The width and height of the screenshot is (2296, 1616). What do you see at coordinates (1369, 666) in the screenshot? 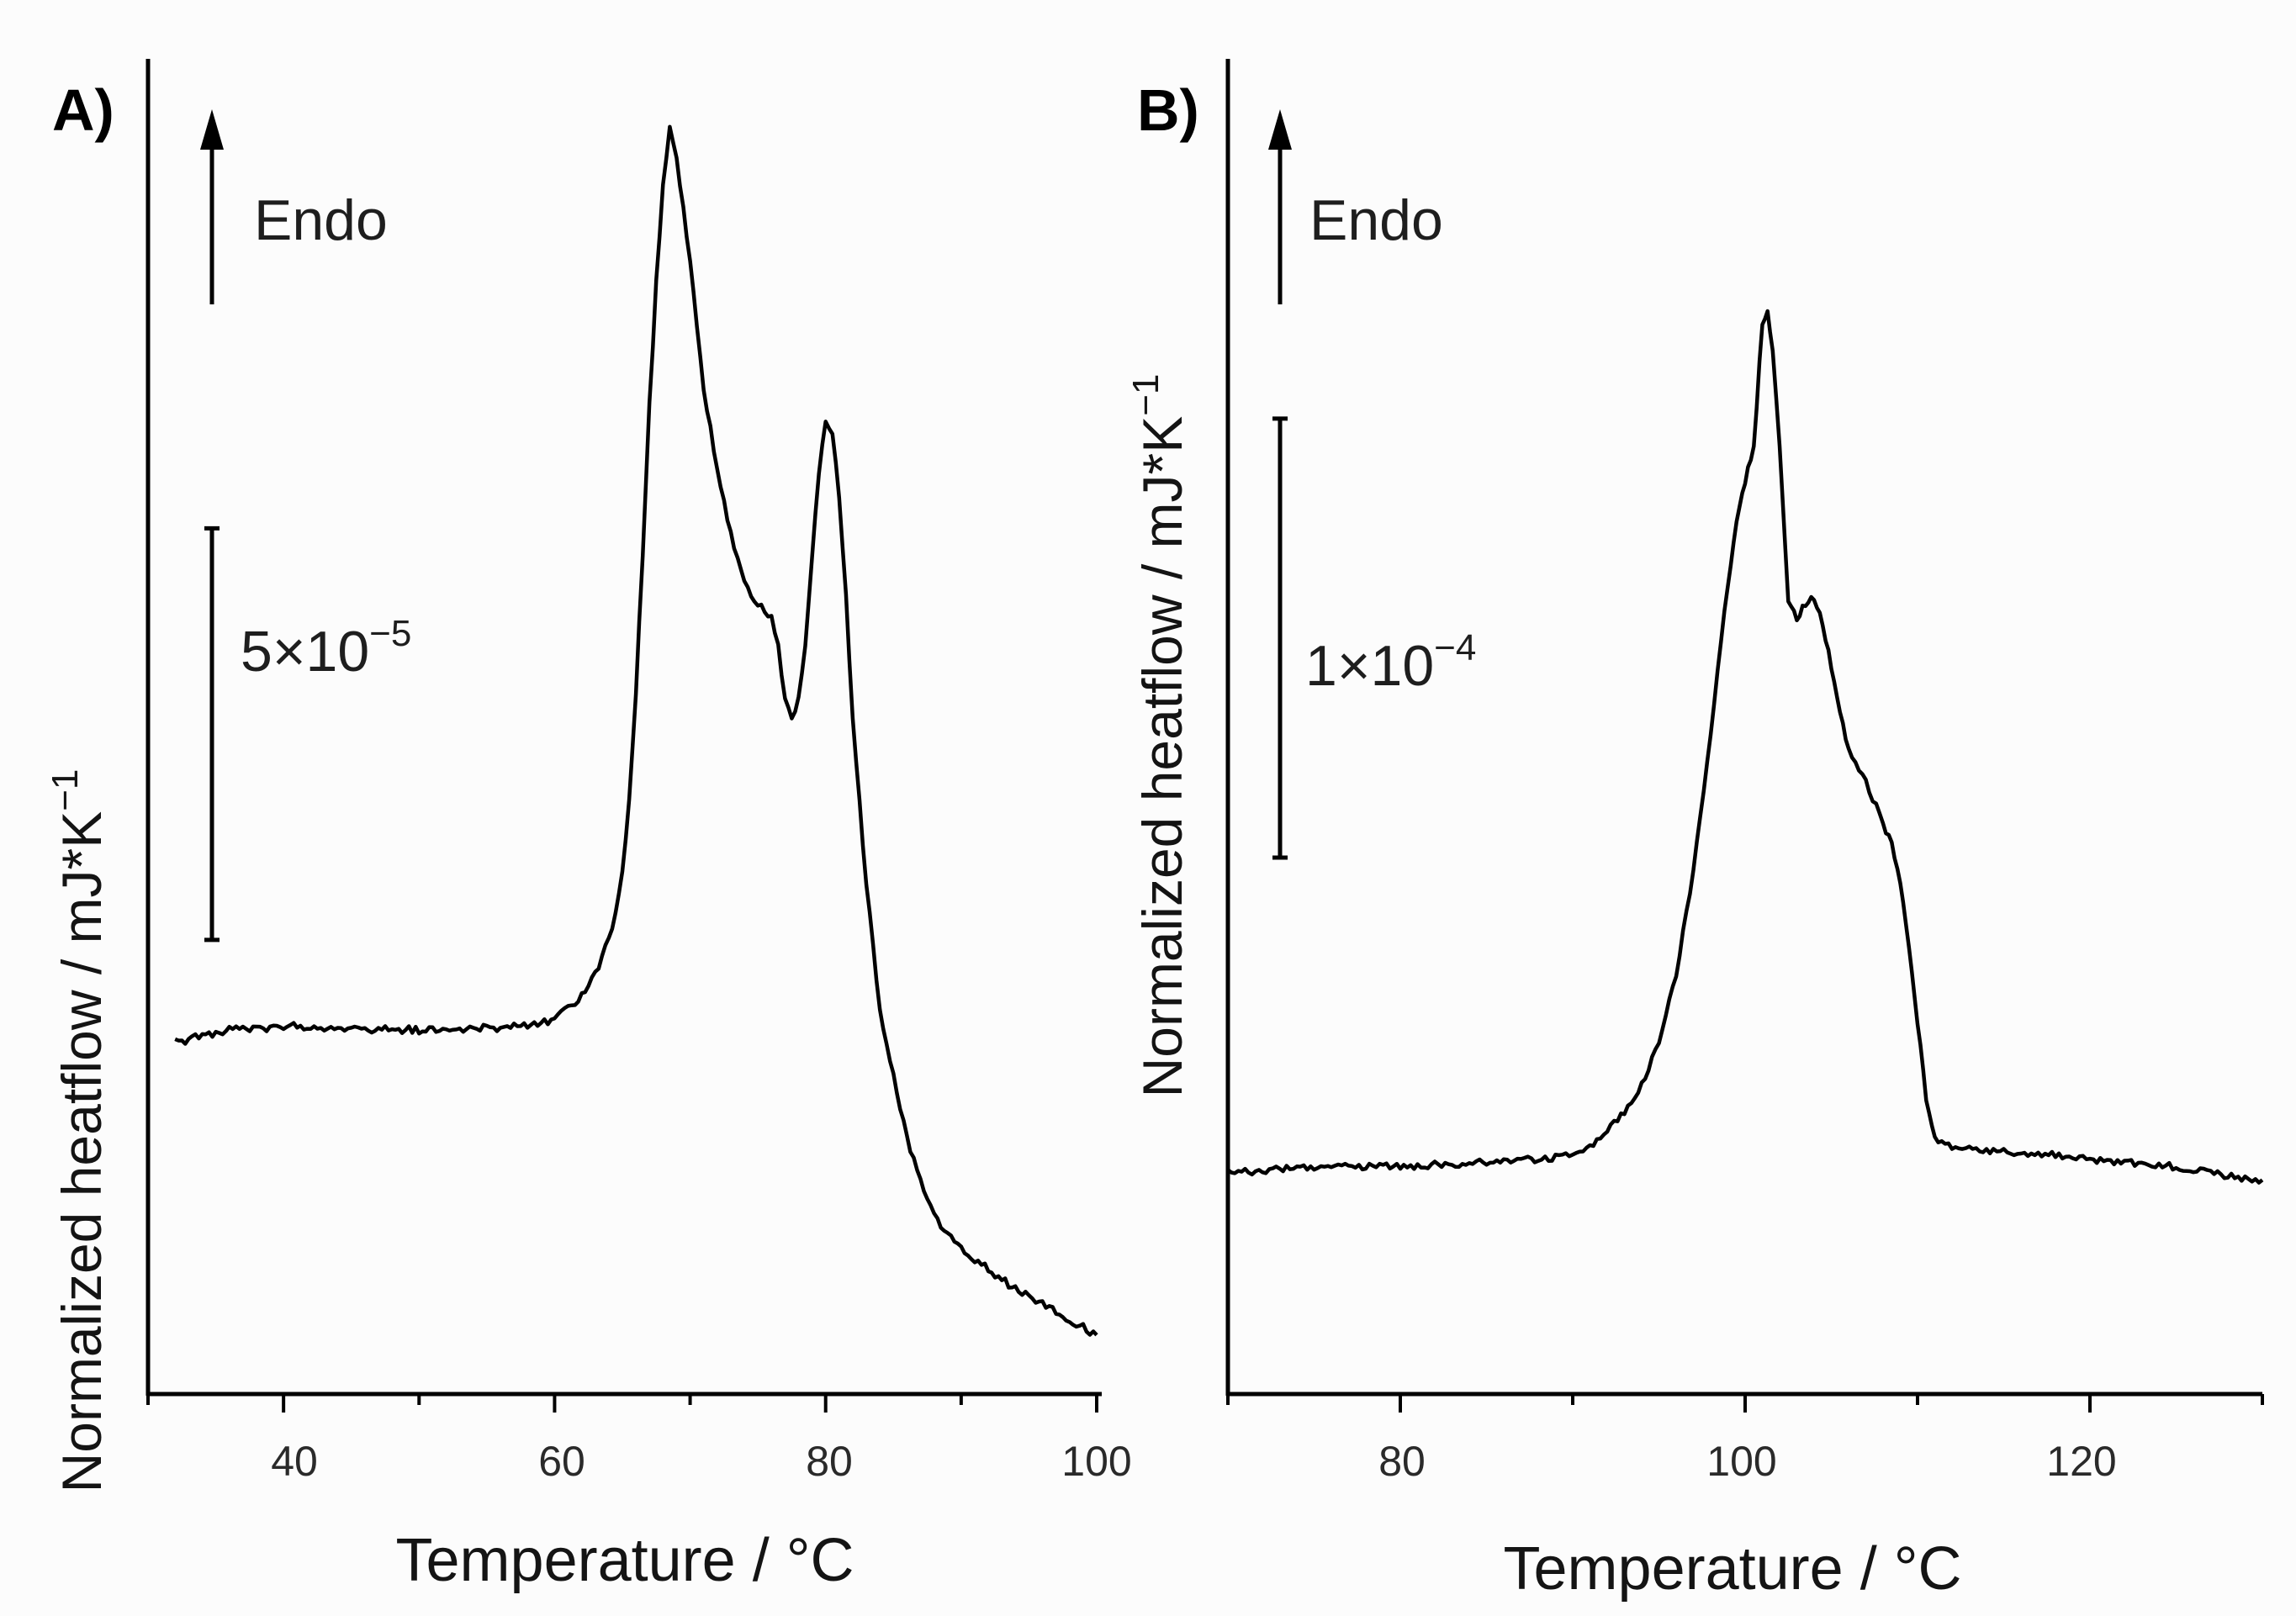
I see `panel-b-scale-text: 1×10` at bounding box center [1369, 666].